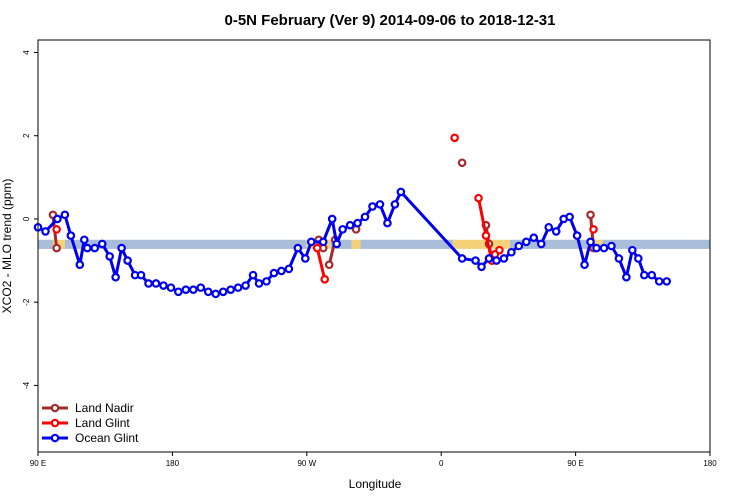  What do you see at coordinates (7, 246) in the screenshot?
I see `y-axis-label: XCO2 - MLO trend (ppm)` at bounding box center [7, 246].